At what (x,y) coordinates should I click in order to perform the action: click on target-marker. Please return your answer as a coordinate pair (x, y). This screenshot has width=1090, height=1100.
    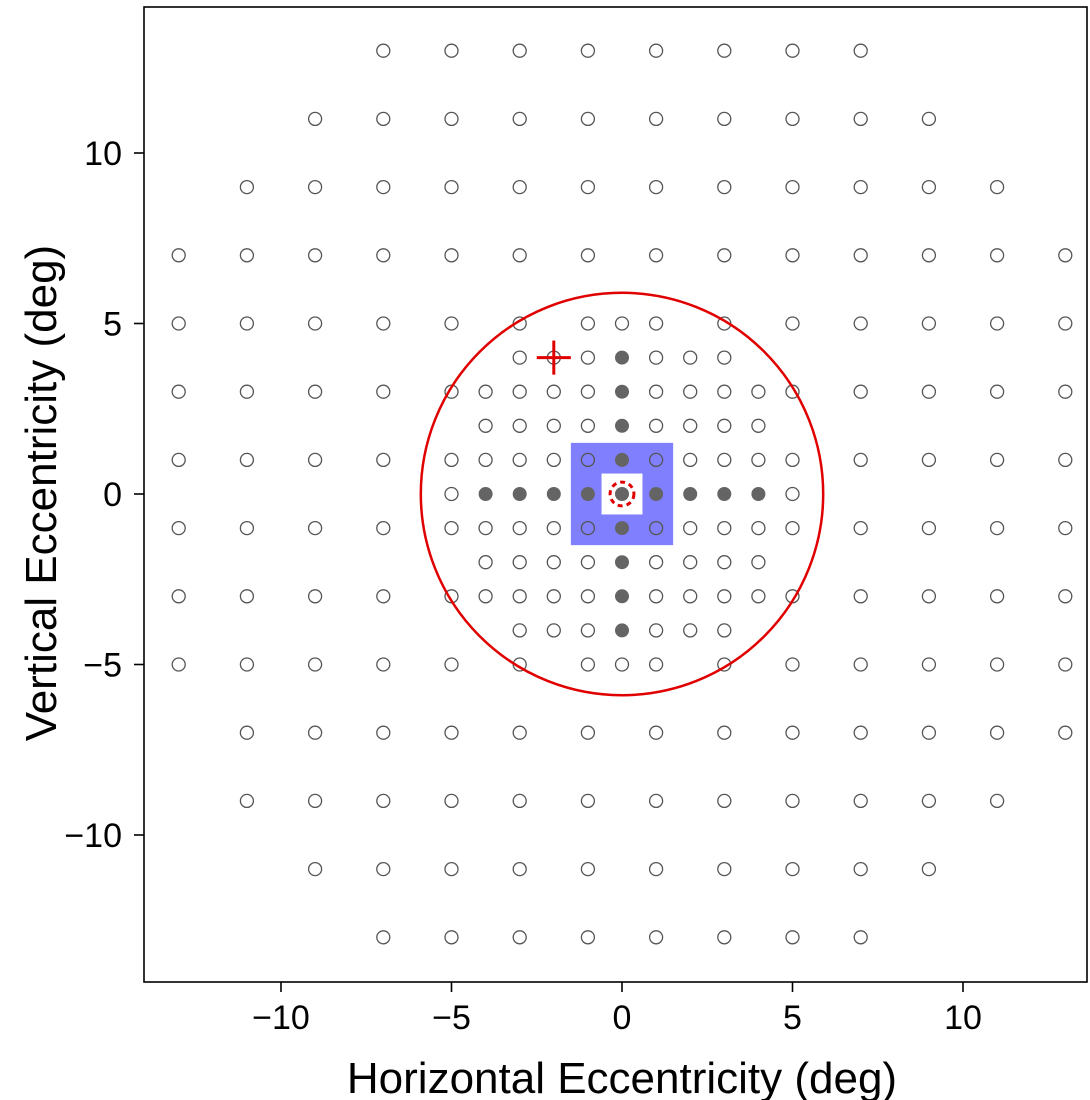
    Looking at the image, I should click on (622, 494).